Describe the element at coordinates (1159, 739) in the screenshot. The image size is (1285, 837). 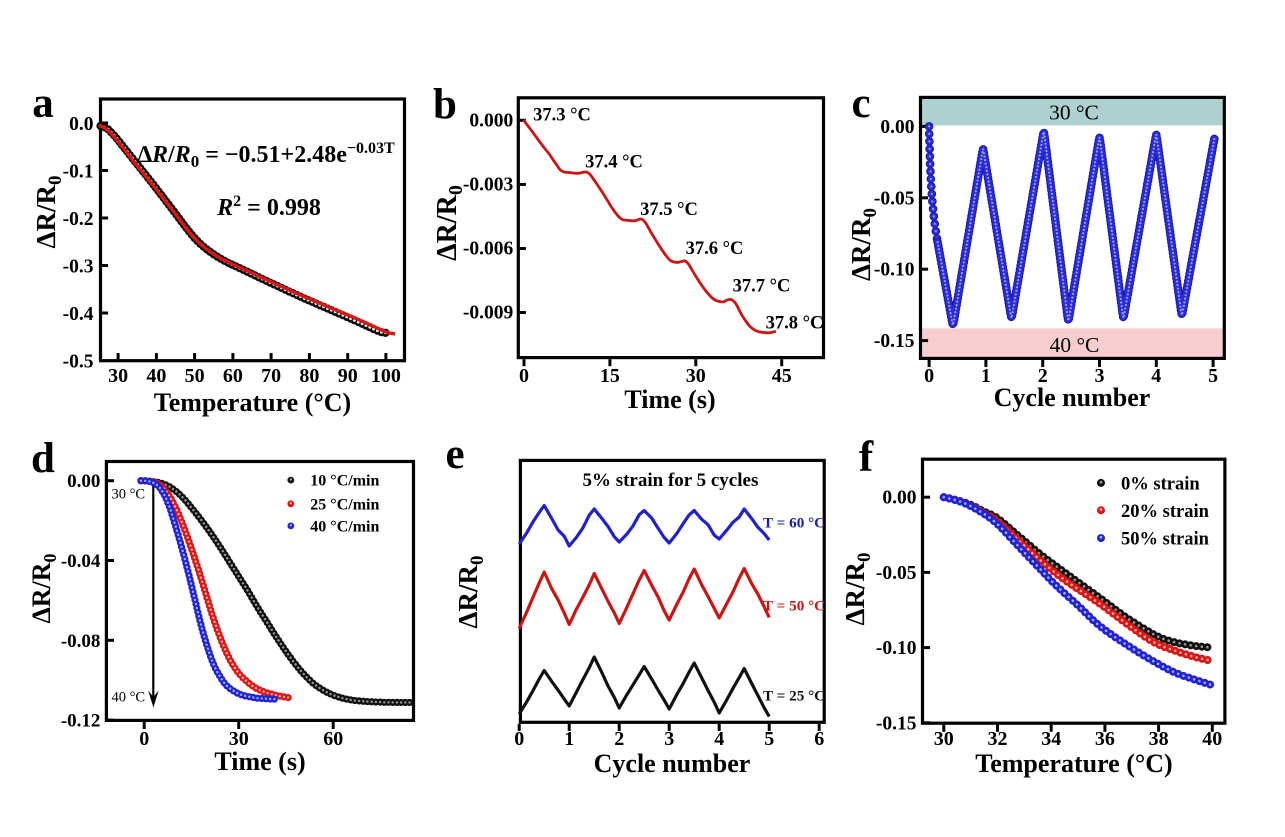
I see `svg-text: 38` at that location.